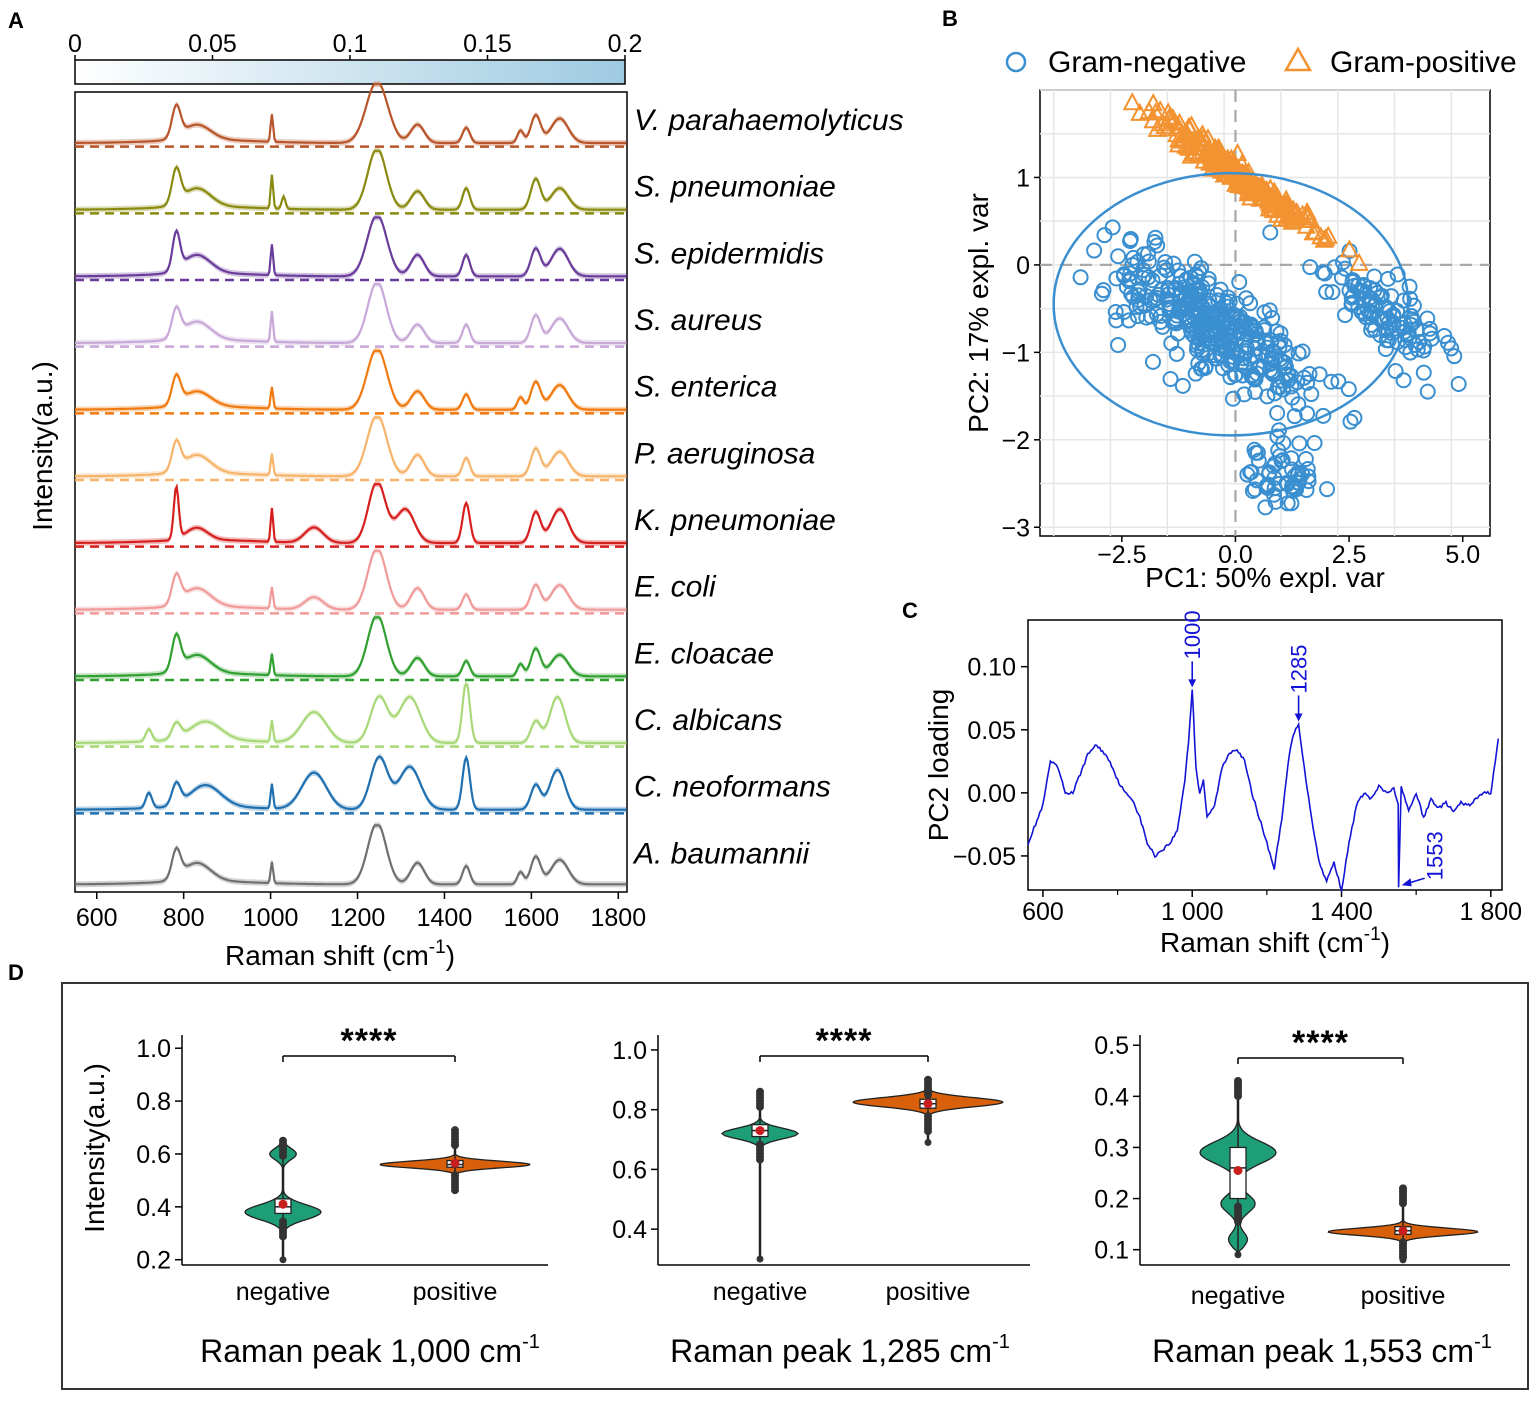 Image resolution: width=1535 pixels, height=1402 pixels. Describe the element at coordinates (910, 610) in the screenshot. I see `panel-letter-c: C` at that location.